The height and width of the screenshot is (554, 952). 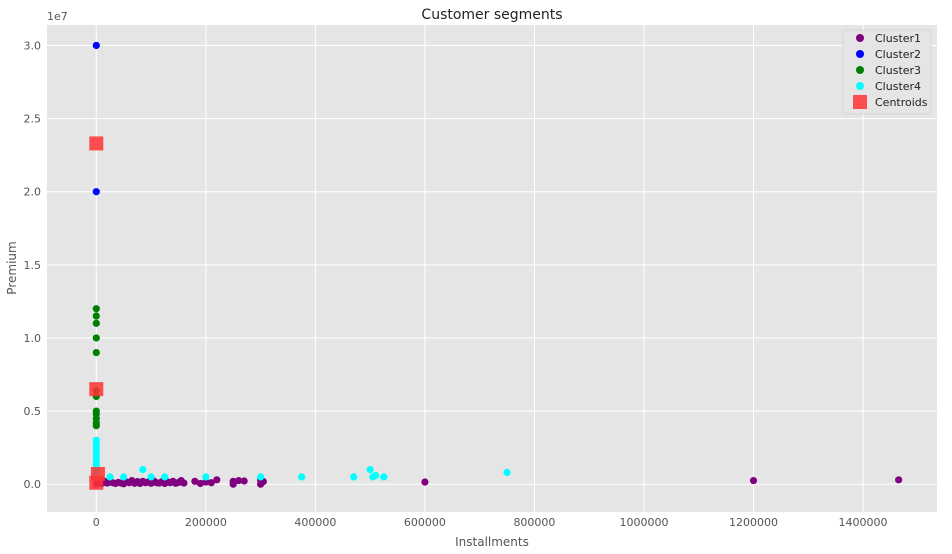 I want to click on legend-label: Centroids, so click(x=901, y=102).